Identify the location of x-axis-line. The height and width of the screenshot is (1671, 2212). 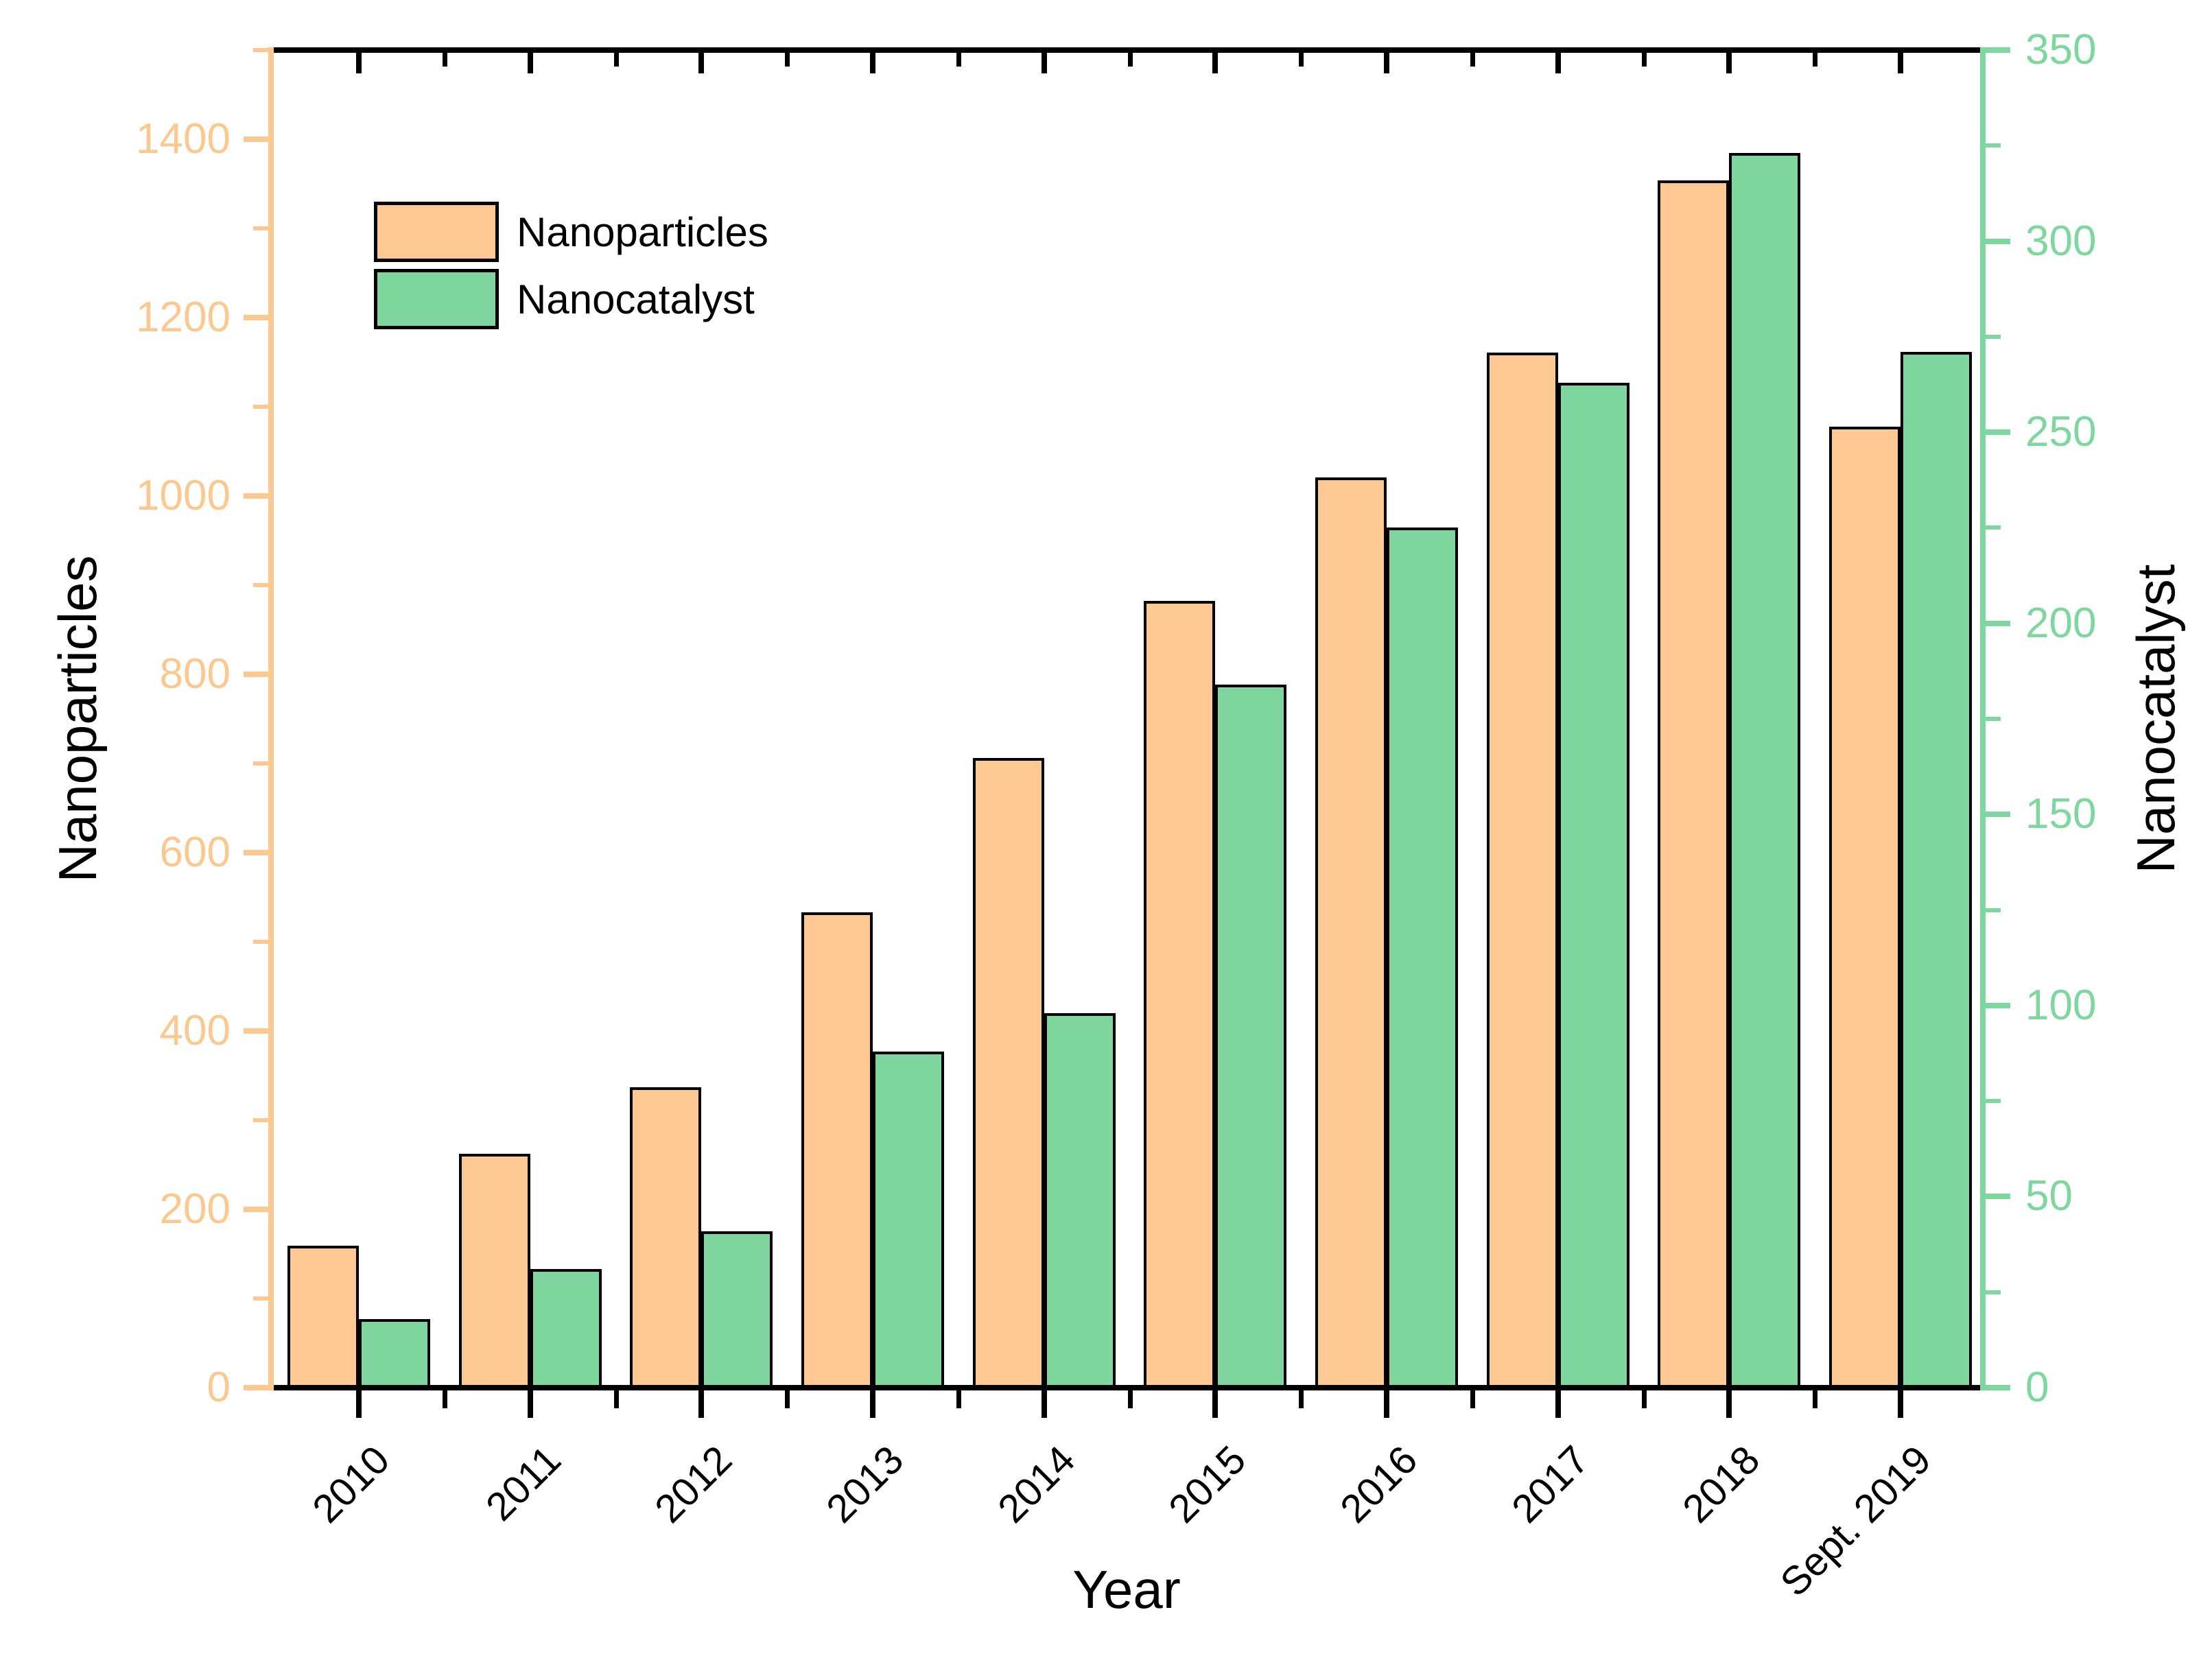
(1127, 1387).